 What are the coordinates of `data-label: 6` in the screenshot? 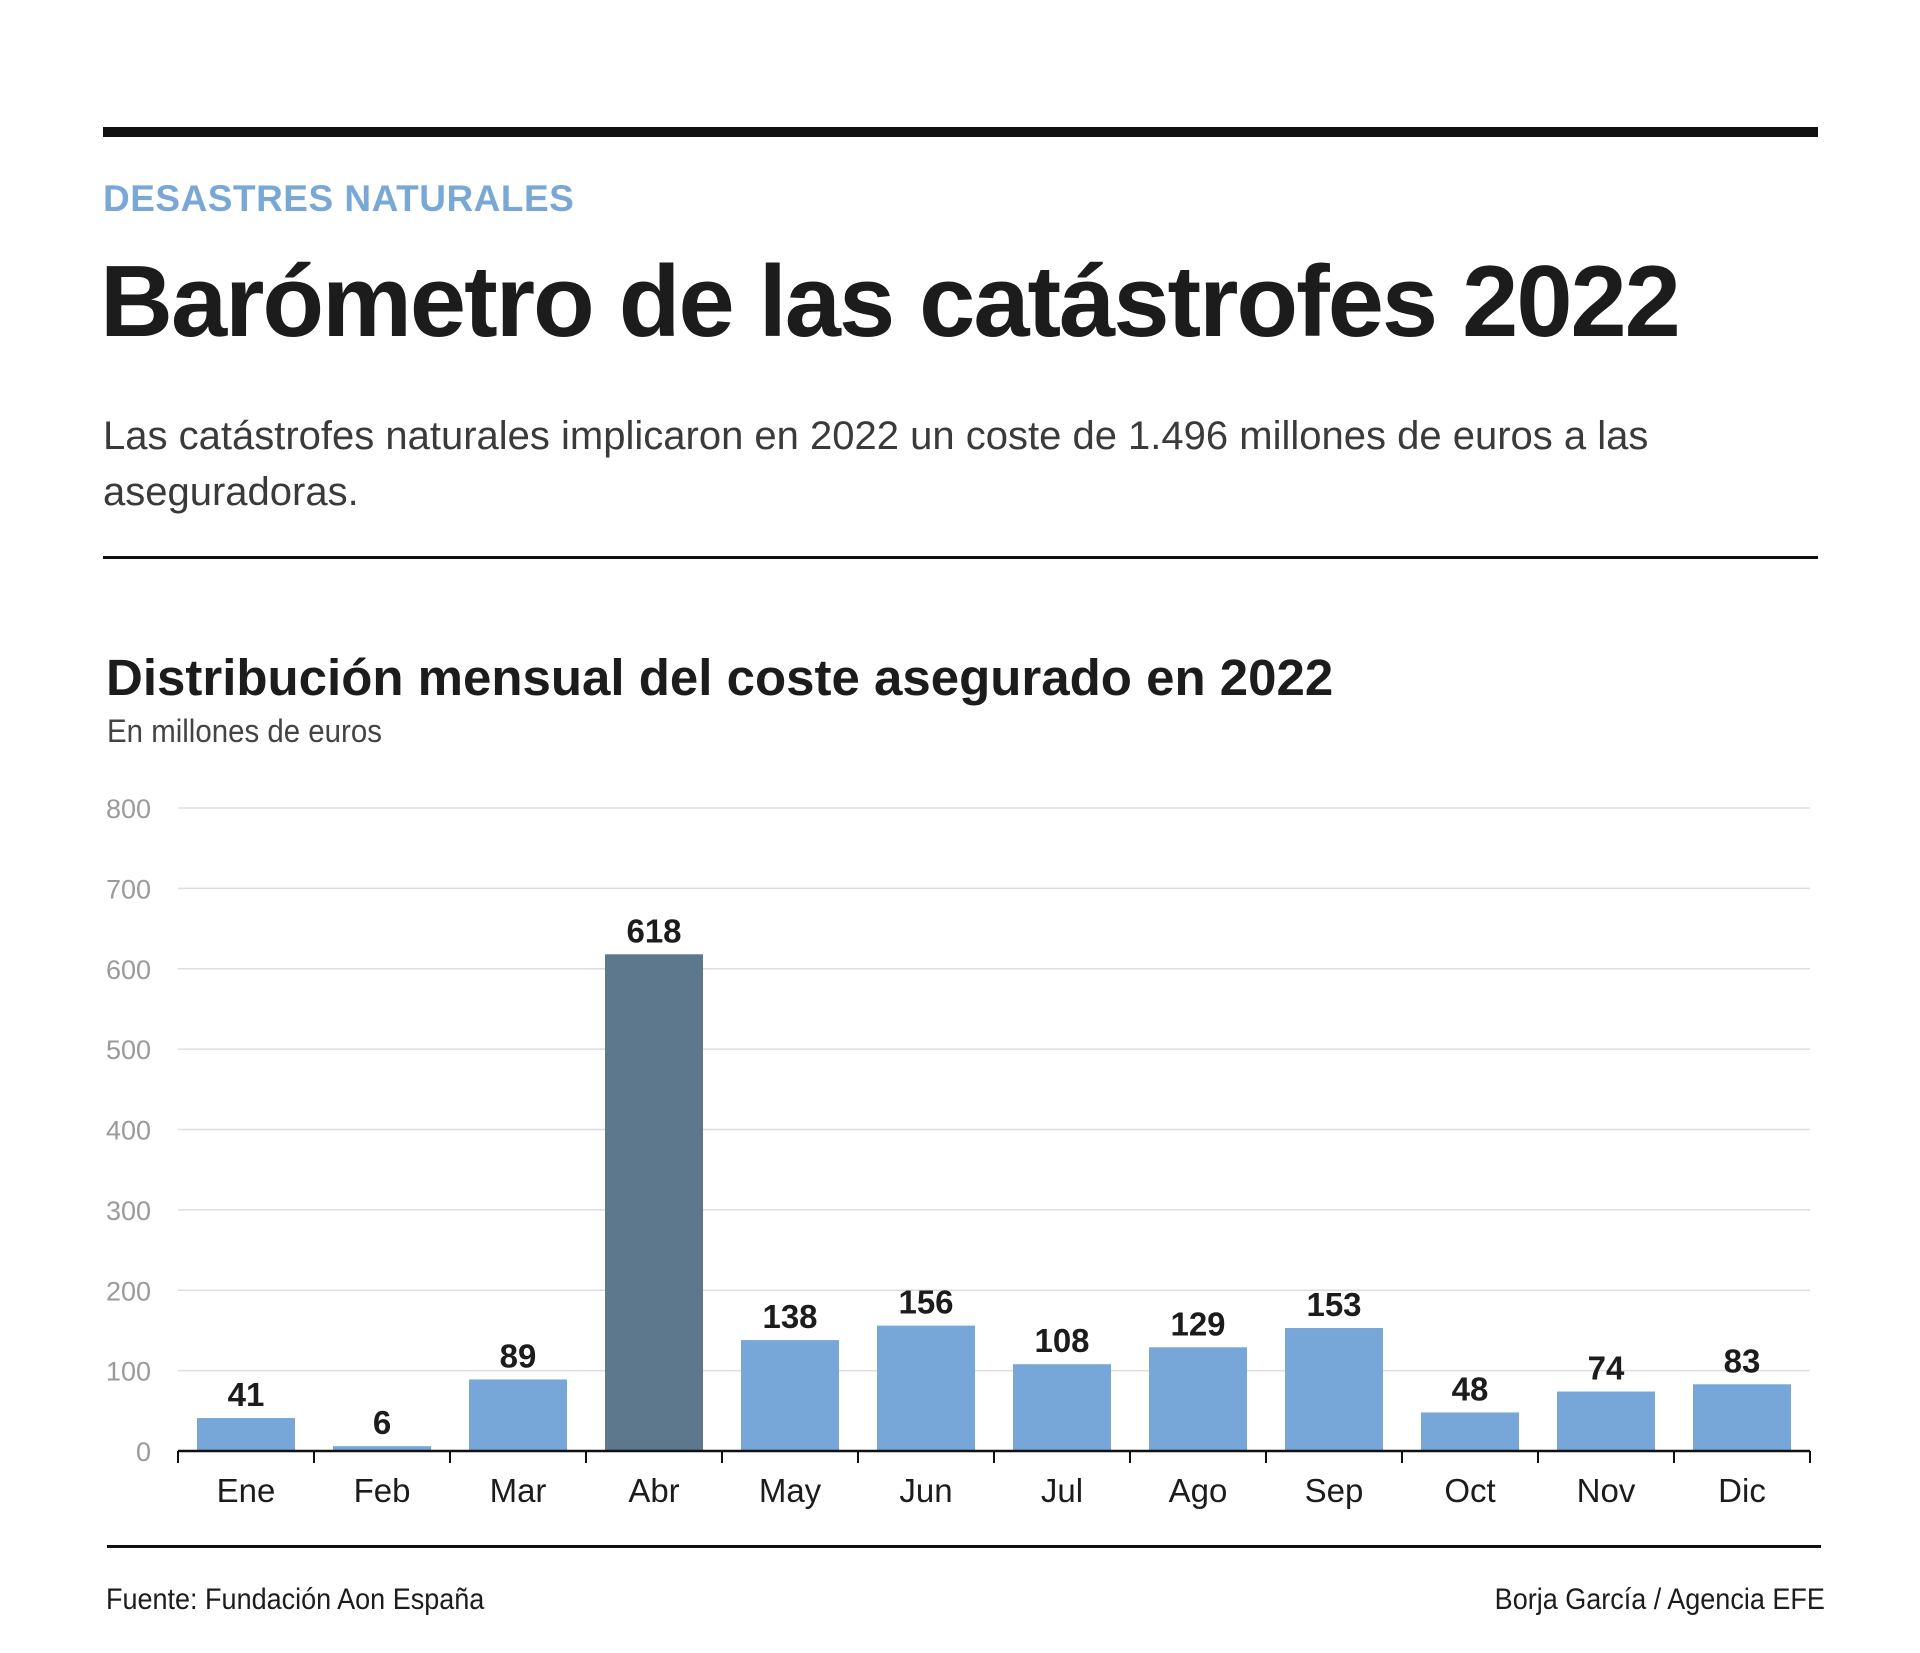 It's located at (382, 1422).